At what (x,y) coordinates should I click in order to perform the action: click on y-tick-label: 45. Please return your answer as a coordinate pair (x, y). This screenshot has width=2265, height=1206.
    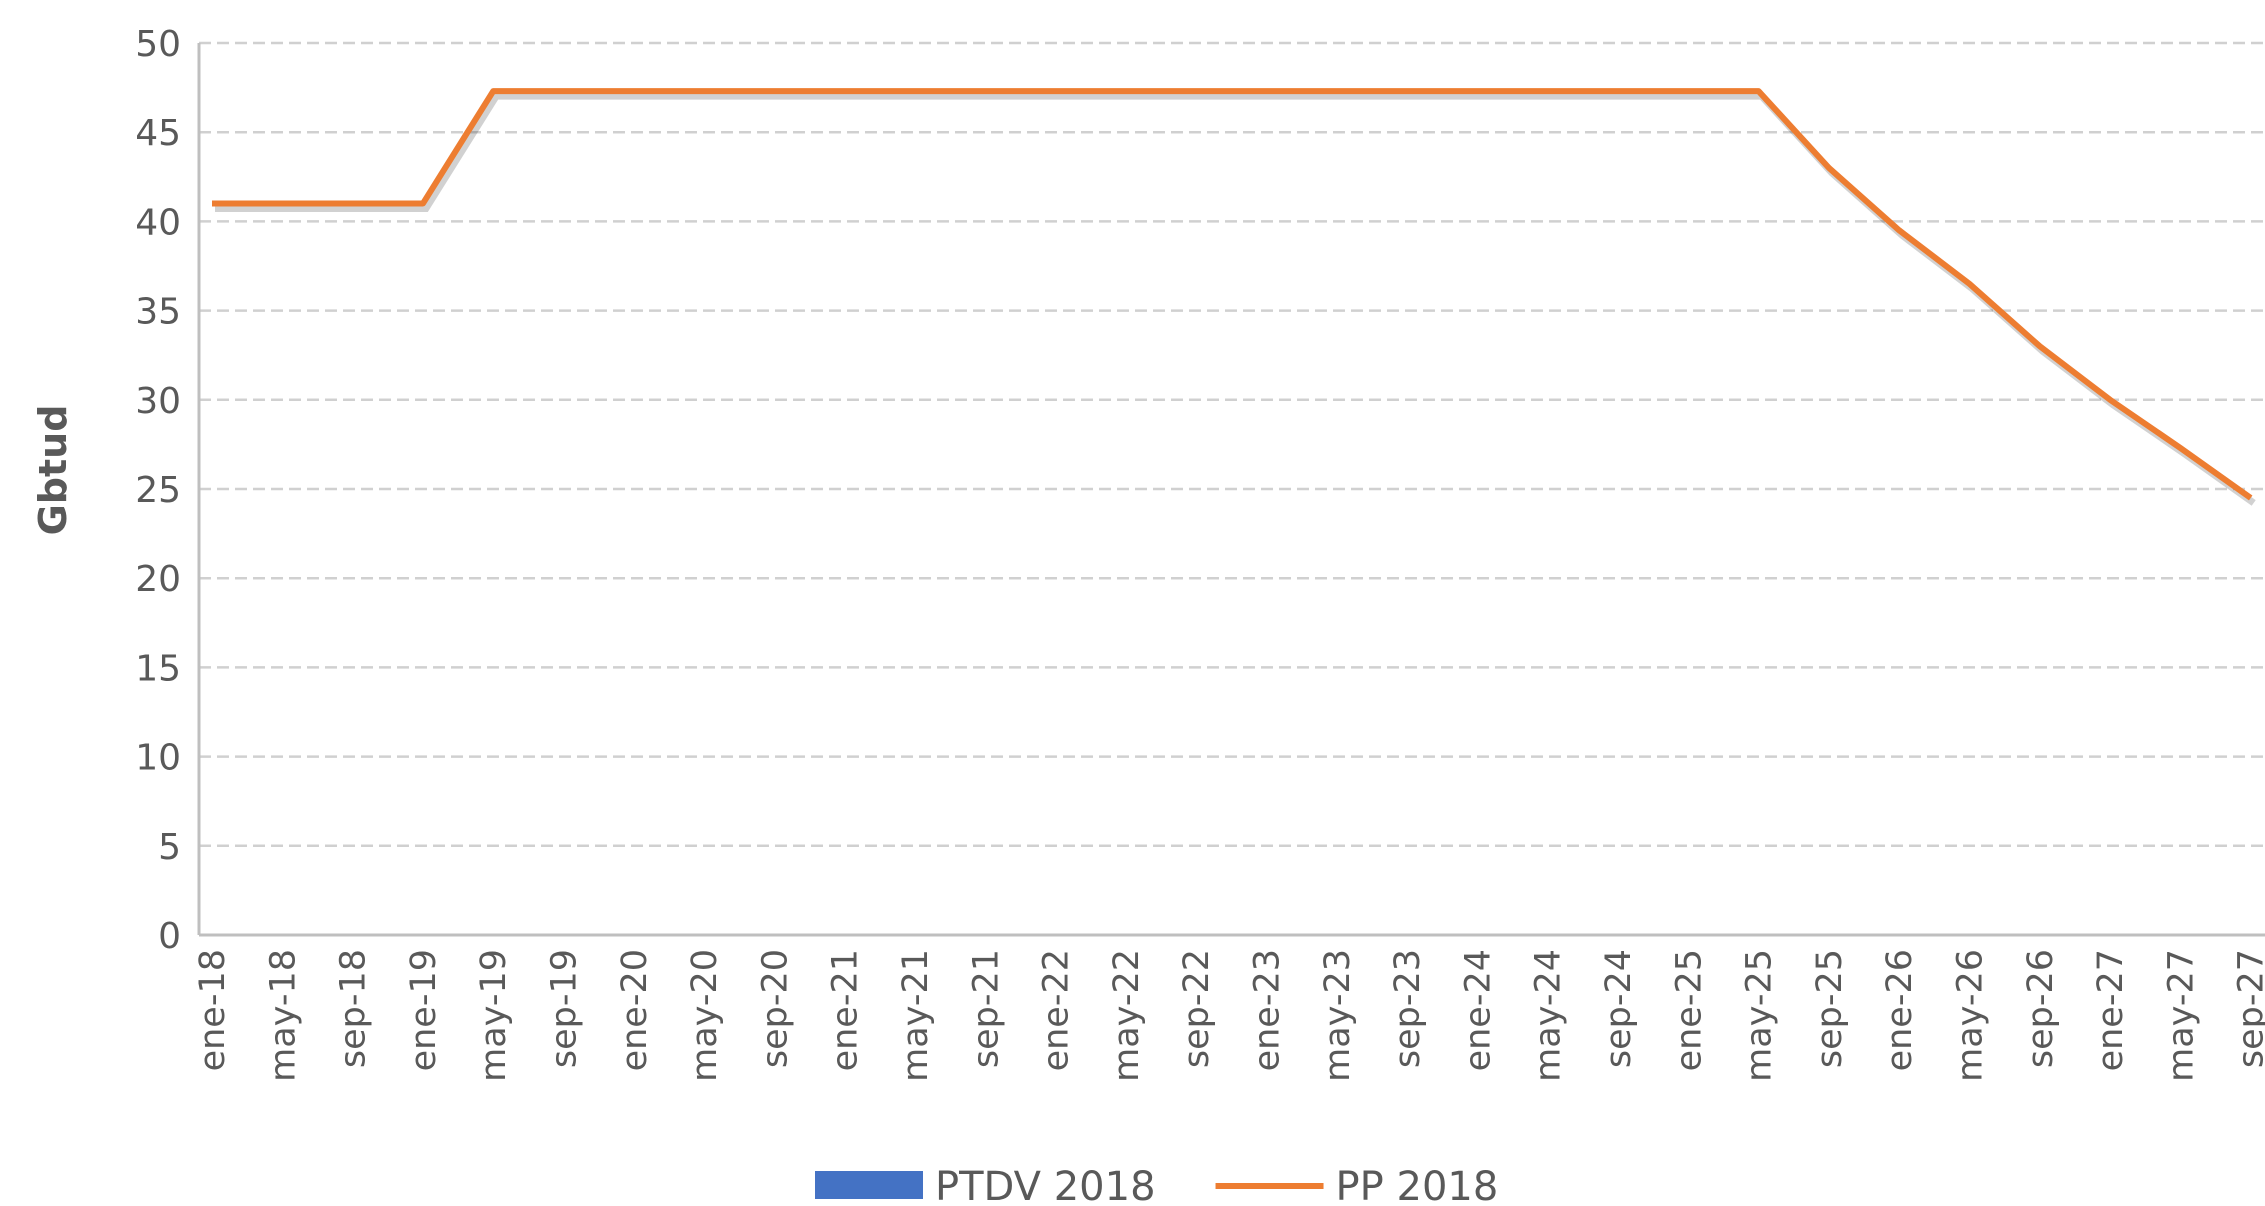
    Looking at the image, I should click on (158, 133).